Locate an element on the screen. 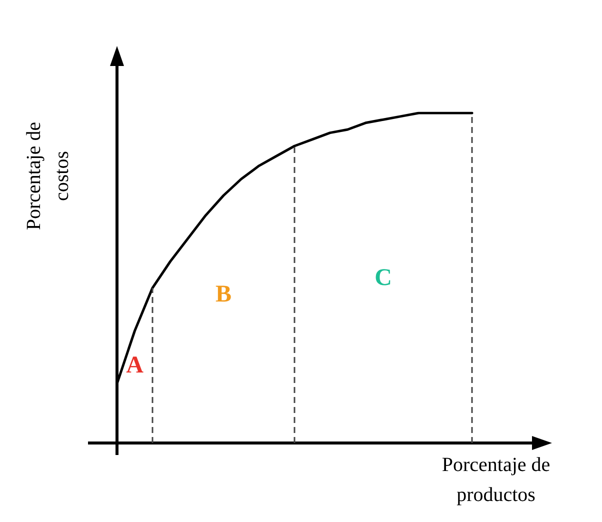 The image size is (602, 522). x-axis-title: Porcentaje de productos is located at coordinates (496, 480).